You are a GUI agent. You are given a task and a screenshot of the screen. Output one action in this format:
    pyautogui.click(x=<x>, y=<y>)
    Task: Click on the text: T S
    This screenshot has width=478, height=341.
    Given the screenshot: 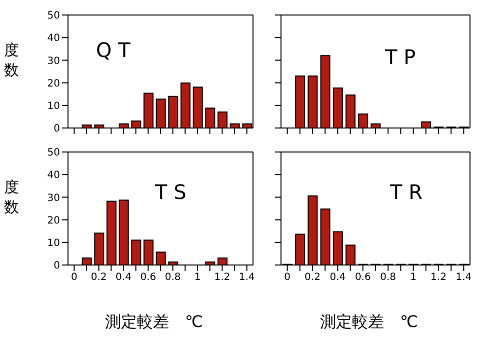 What is the action you would take?
    pyautogui.click(x=170, y=192)
    